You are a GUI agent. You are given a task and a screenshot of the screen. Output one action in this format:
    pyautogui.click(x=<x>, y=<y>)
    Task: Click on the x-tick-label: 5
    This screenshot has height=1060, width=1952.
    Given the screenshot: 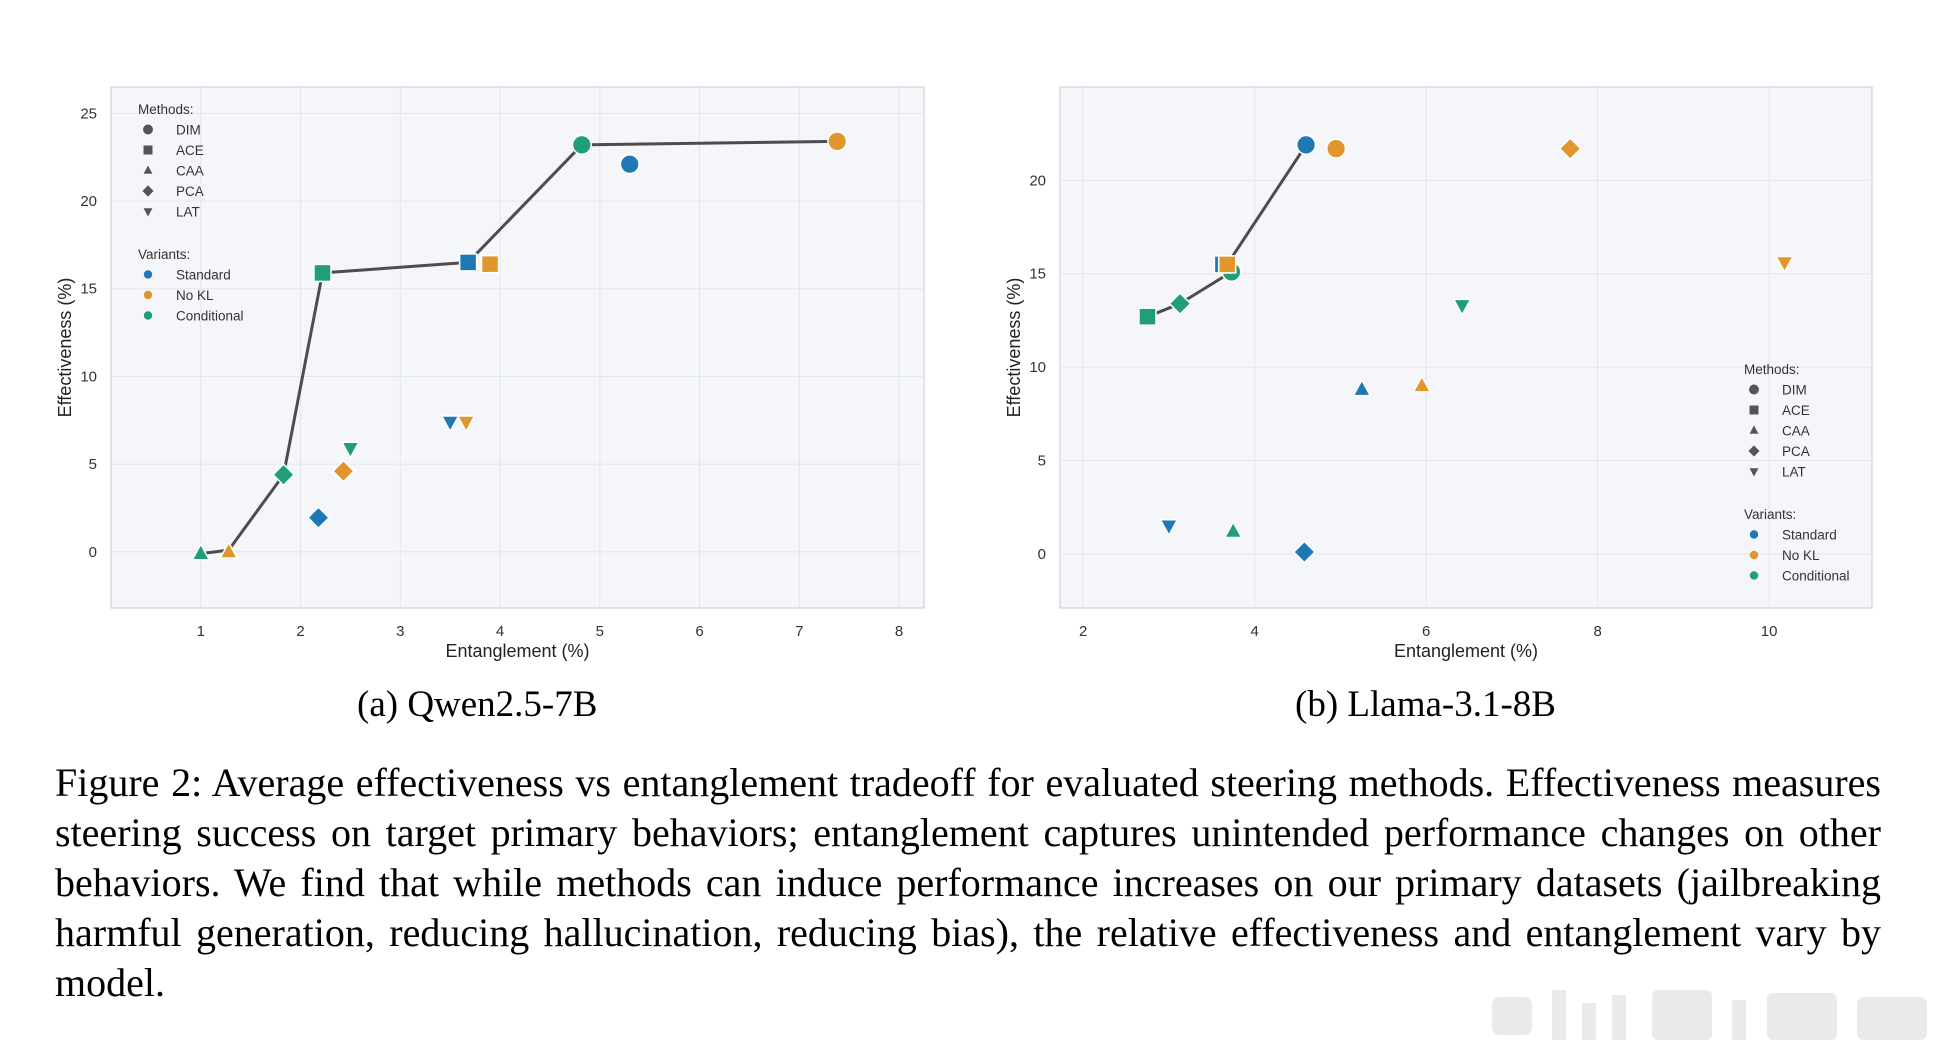 What is the action you would take?
    pyautogui.click(x=600, y=631)
    